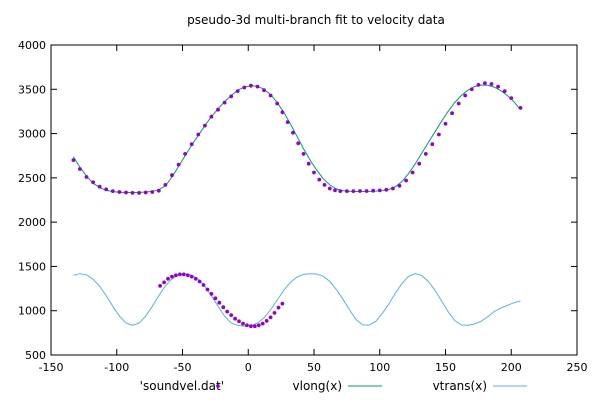 The width and height of the screenshot is (600, 400). What do you see at coordinates (297, 300) in the screenshot?
I see `series-line-vtransx` at bounding box center [297, 300].